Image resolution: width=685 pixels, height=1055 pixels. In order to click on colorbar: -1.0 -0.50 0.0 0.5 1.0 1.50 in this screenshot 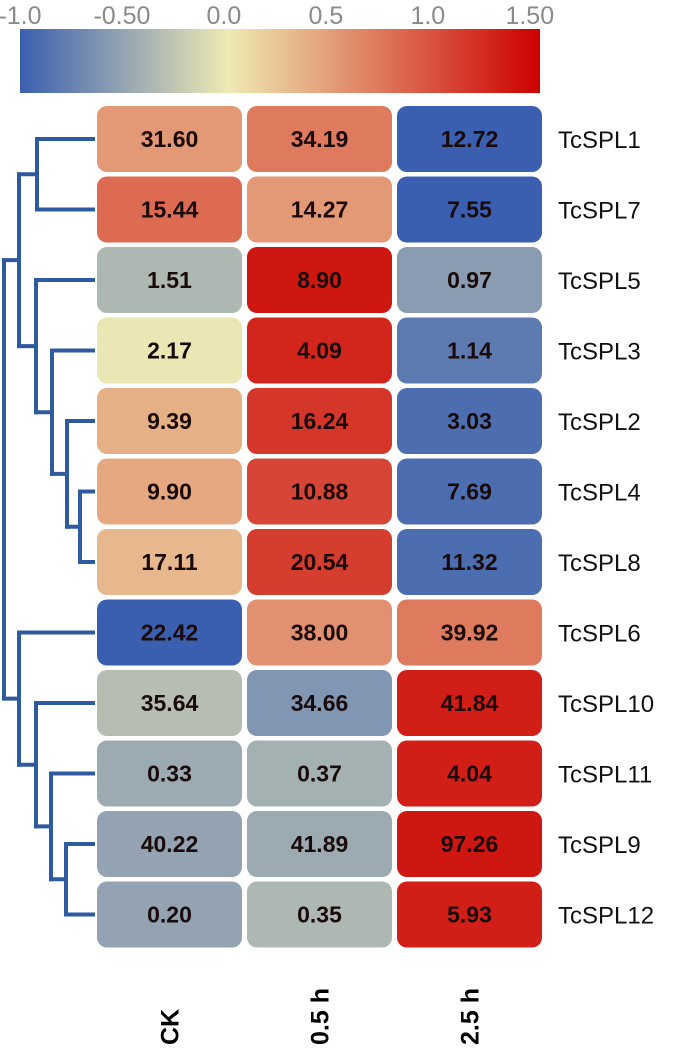, I will do `click(277, 47)`.